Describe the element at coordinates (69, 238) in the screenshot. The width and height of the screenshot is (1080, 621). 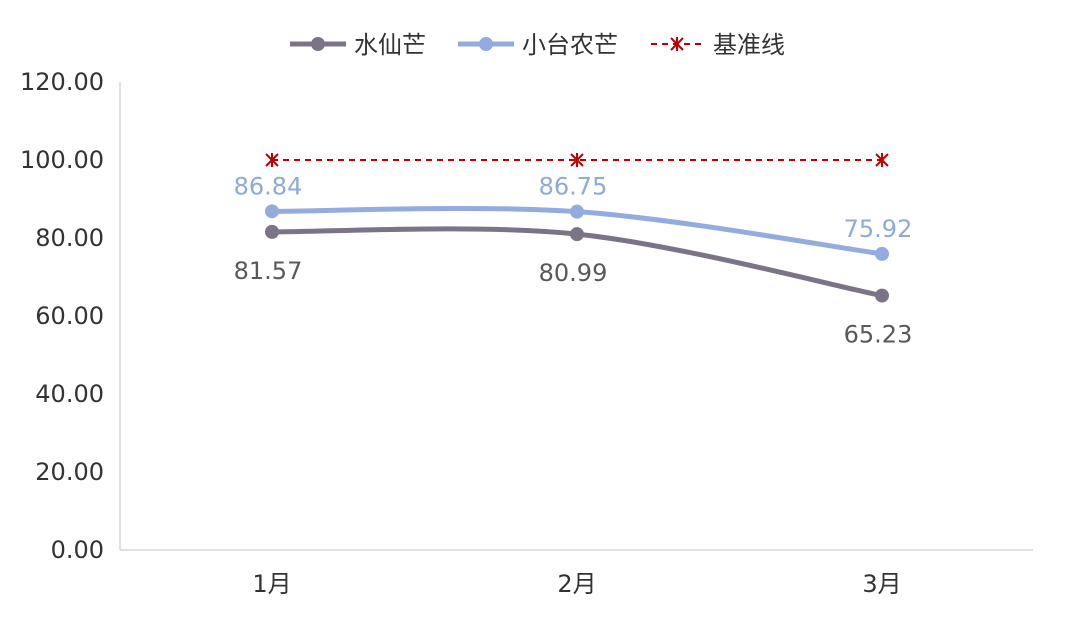
I see `y-tick-label: 80.00` at that location.